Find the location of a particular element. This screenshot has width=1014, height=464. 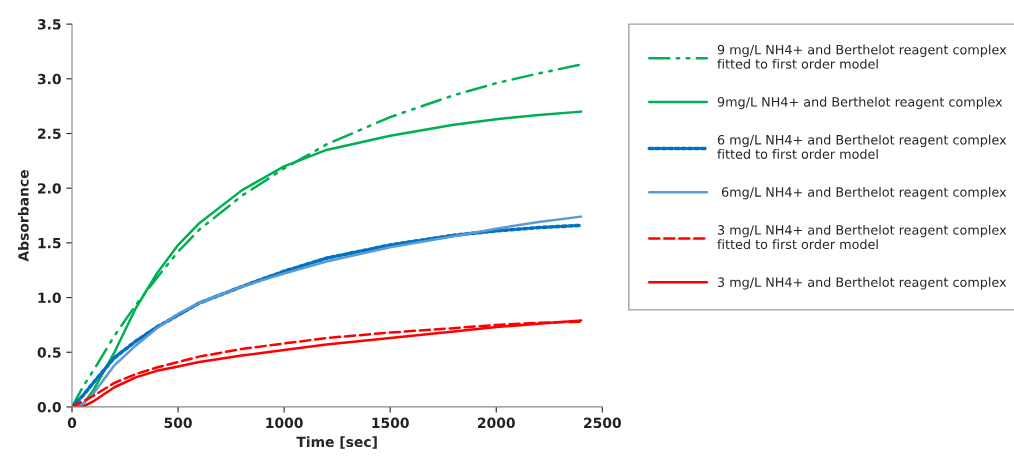

legend-label: 3 mg/L NH4+ and Berthelot reagent complex fitted to first order model is located at coordinates (862, 237).